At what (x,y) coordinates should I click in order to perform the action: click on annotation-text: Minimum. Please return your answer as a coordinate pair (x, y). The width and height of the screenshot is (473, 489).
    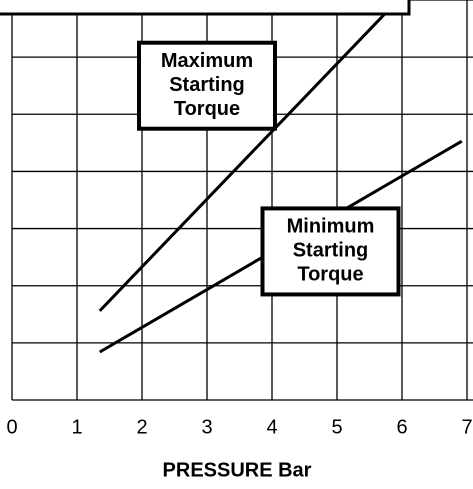
    Looking at the image, I should click on (331, 227).